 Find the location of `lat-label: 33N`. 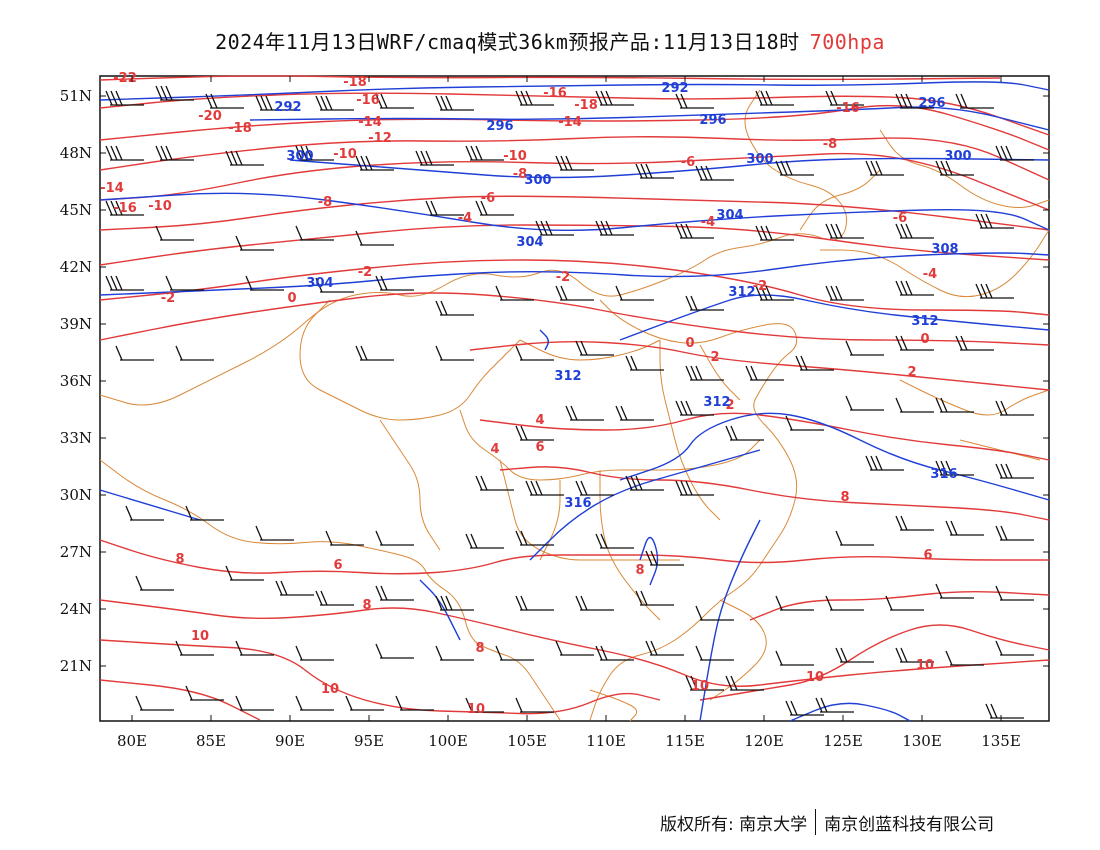

lat-label: 33N is located at coordinates (76, 438).